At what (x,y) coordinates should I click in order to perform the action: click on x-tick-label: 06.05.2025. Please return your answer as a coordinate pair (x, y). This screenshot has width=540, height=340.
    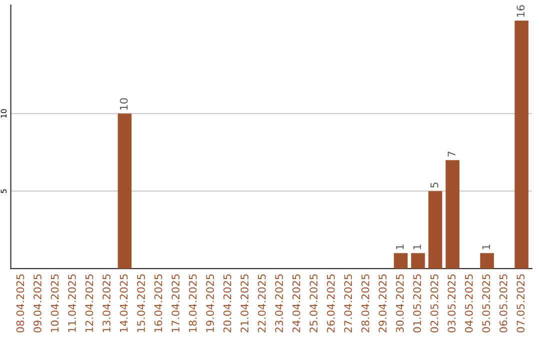
    Looking at the image, I should click on (503, 303).